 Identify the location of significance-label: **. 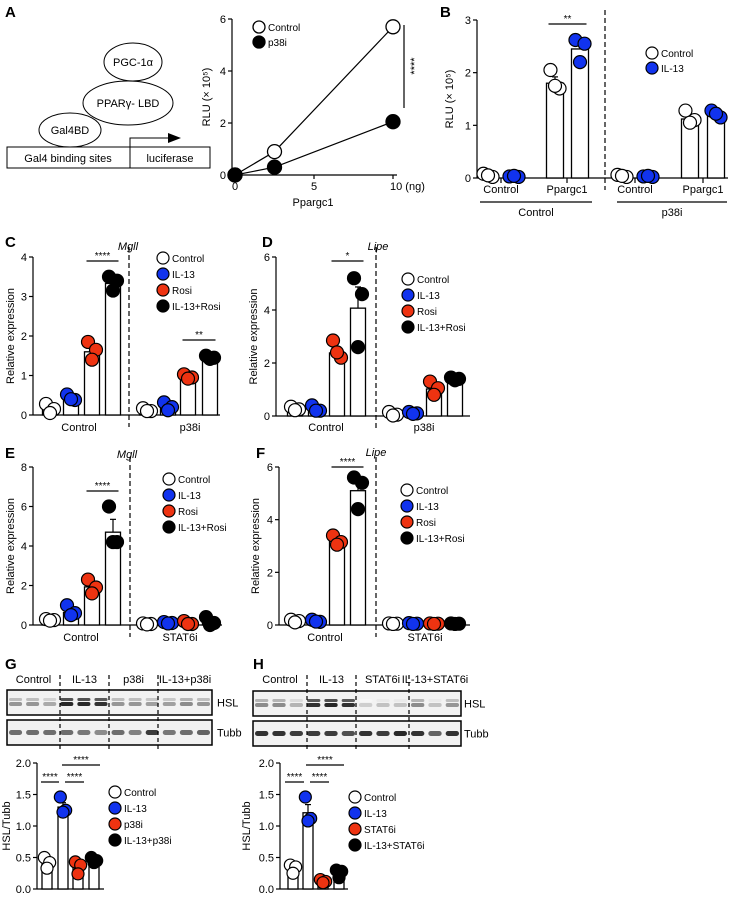
(199, 335).